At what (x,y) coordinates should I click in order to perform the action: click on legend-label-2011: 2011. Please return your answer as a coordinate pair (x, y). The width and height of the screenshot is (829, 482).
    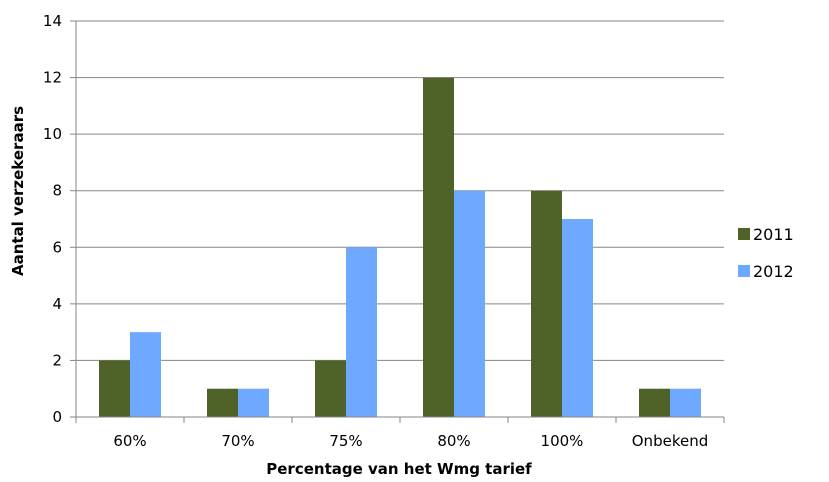
    Looking at the image, I should click on (773, 234).